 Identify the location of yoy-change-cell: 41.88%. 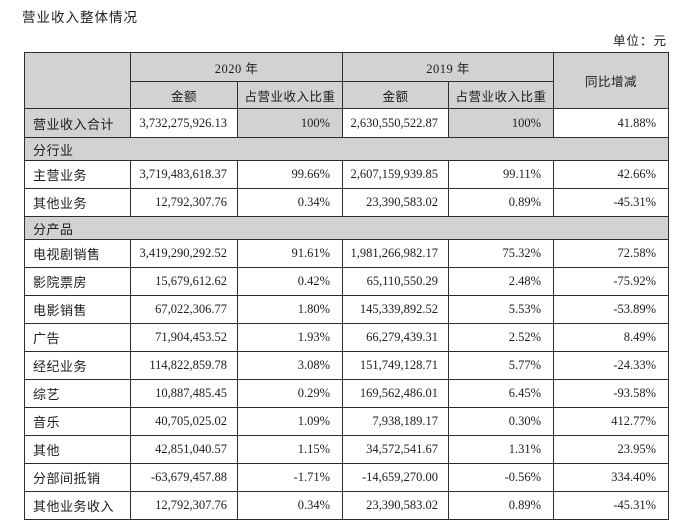
(611, 123).